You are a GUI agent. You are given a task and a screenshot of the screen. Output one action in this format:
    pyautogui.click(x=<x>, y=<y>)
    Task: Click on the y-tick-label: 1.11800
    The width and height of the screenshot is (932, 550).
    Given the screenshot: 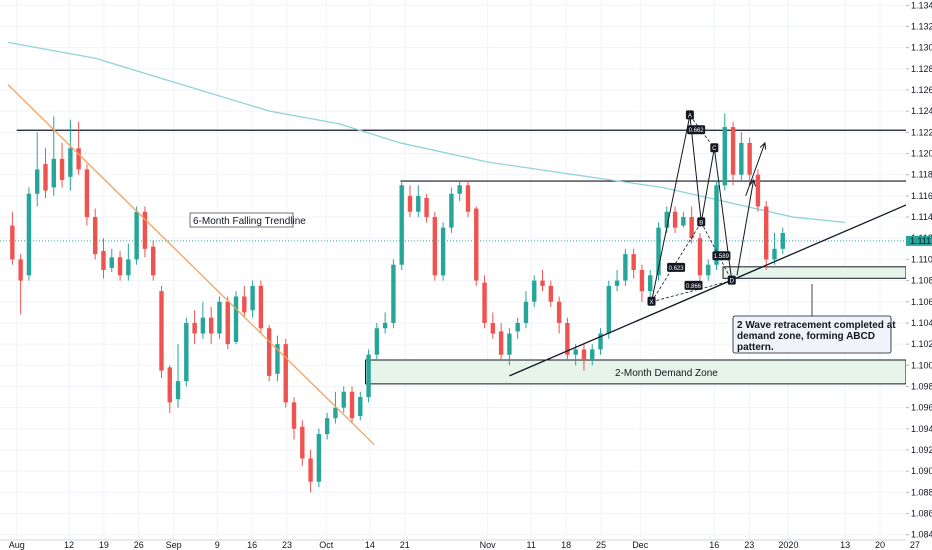 What is the action you would take?
    pyautogui.click(x=921, y=175)
    